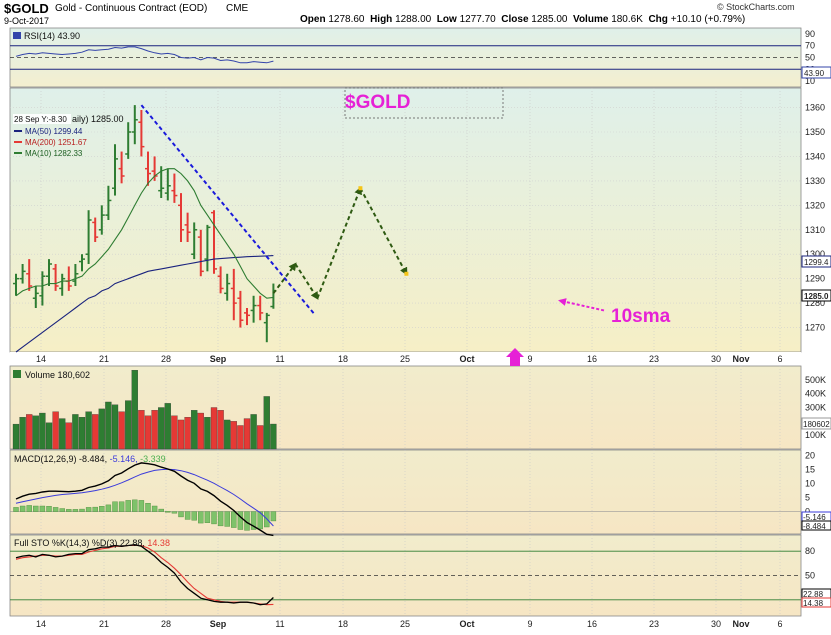  Describe the element at coordinates (813, 594) in the screenshot. I see `sto-badge-1: 22.88` at that location.